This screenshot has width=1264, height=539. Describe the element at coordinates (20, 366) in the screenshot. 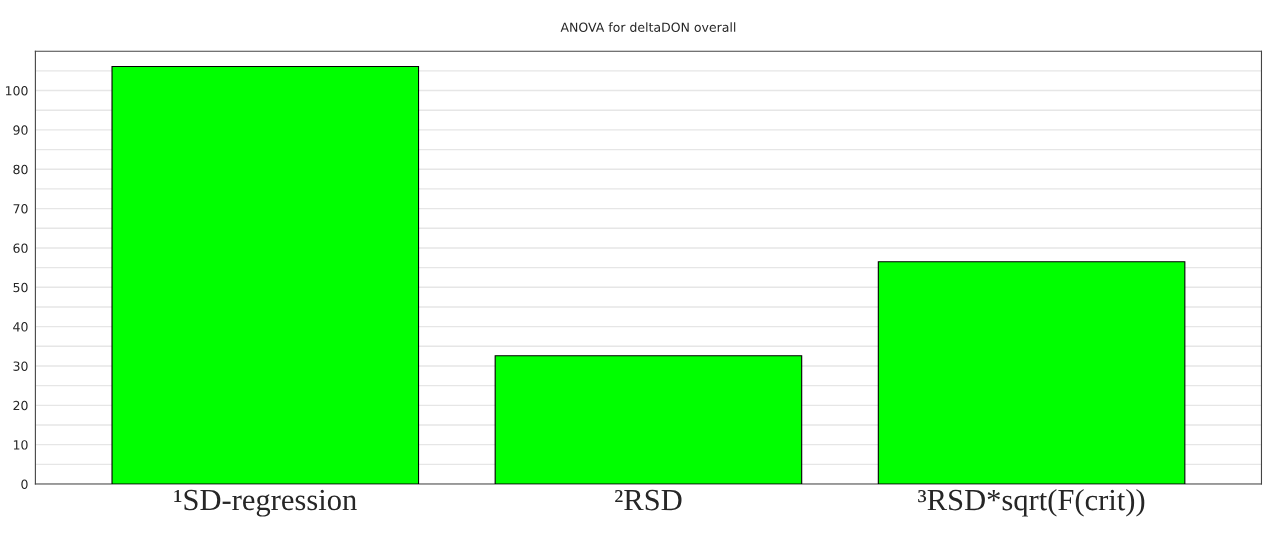

I see `y-tick-label: 30` at that location.